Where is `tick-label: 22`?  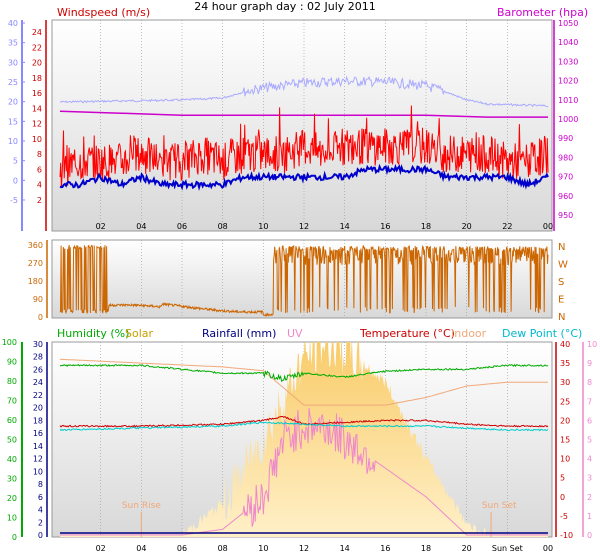
tick-label: 22 is located at coordinates (38, 395).